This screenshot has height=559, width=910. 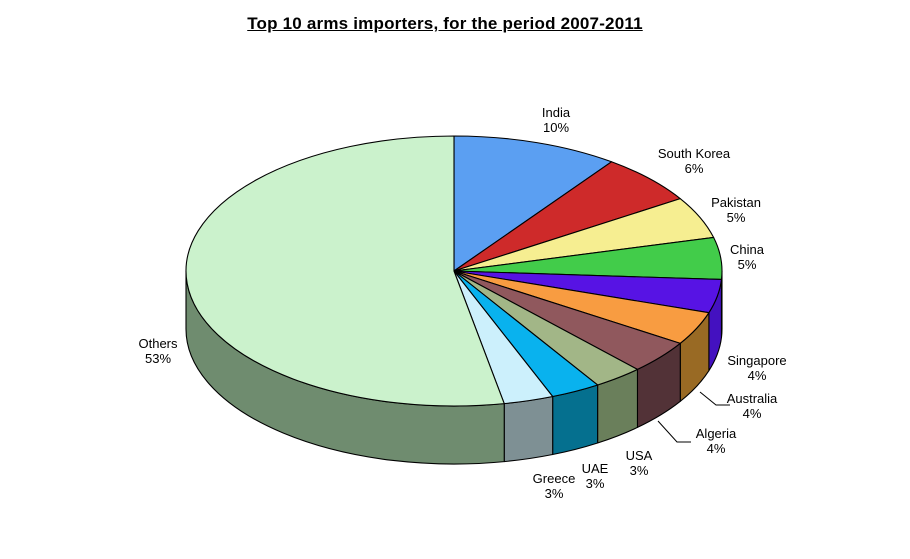 What do you see at coordinates (694, 168) in the screenshot?
I see `slice-label-percent: 6%` at bounding box center [694, 168].